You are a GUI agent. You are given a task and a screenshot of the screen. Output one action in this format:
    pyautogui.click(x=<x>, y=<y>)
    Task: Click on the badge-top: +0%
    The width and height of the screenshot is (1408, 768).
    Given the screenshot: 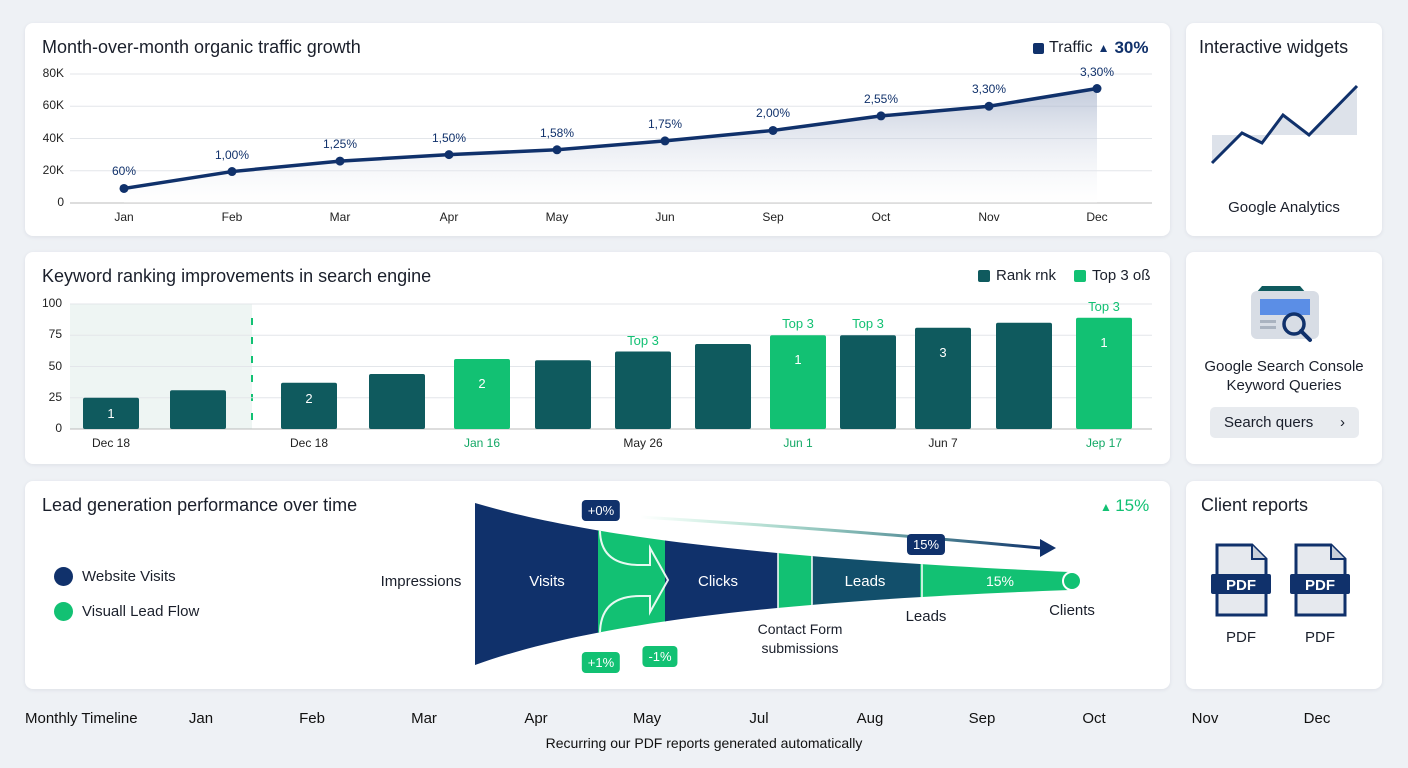 What is the action you would take?
    pyautogui.click(x=601, y=510)
    